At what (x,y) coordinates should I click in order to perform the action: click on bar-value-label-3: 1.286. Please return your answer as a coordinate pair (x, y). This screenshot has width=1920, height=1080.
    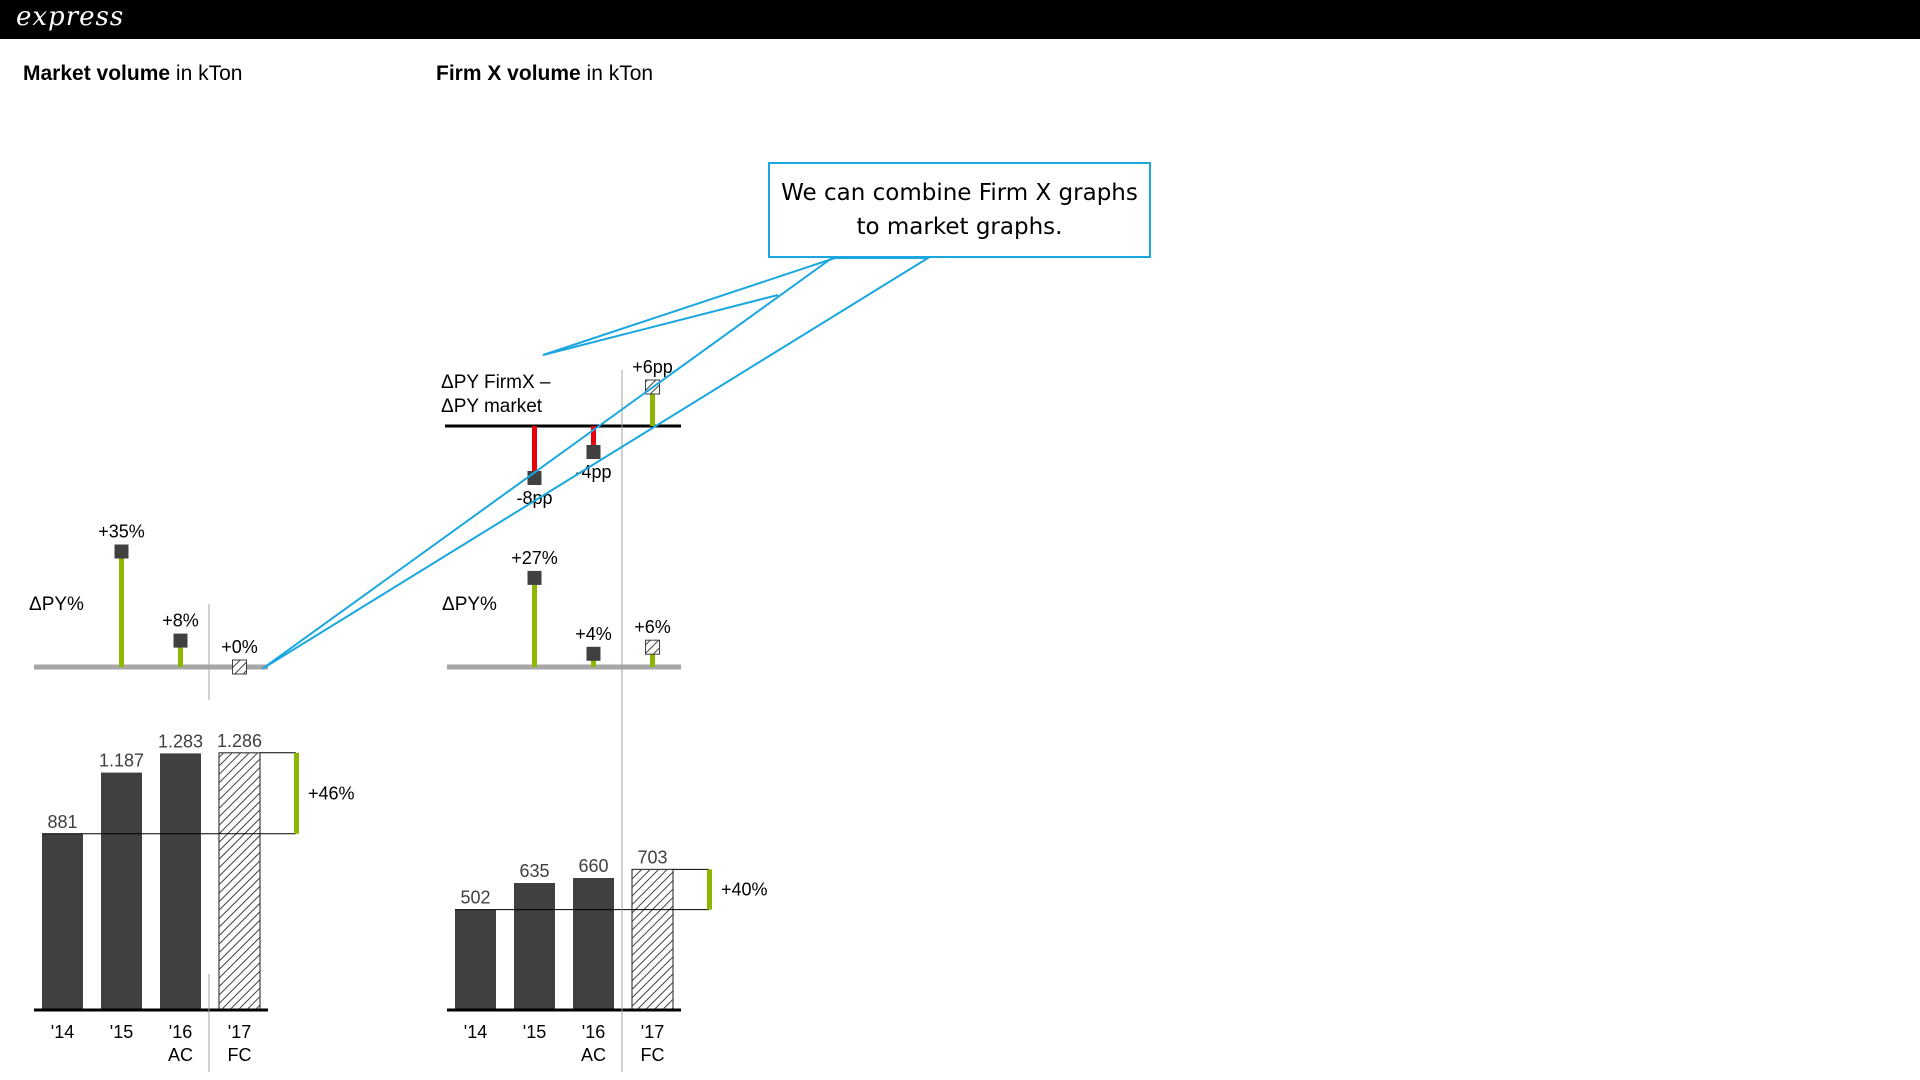
    Looking at the image, I should click on (239, 741).